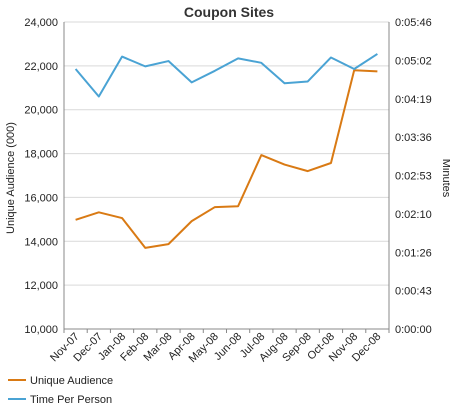 This screenshot has width=450, height=409. I want to click on y-tick-label: 16,000, so click(41, 198).